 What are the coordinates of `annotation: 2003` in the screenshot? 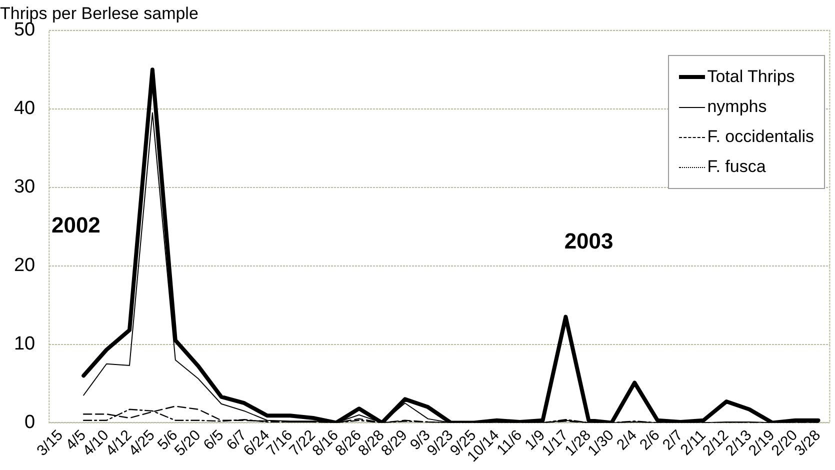 It's located at (589, 241).